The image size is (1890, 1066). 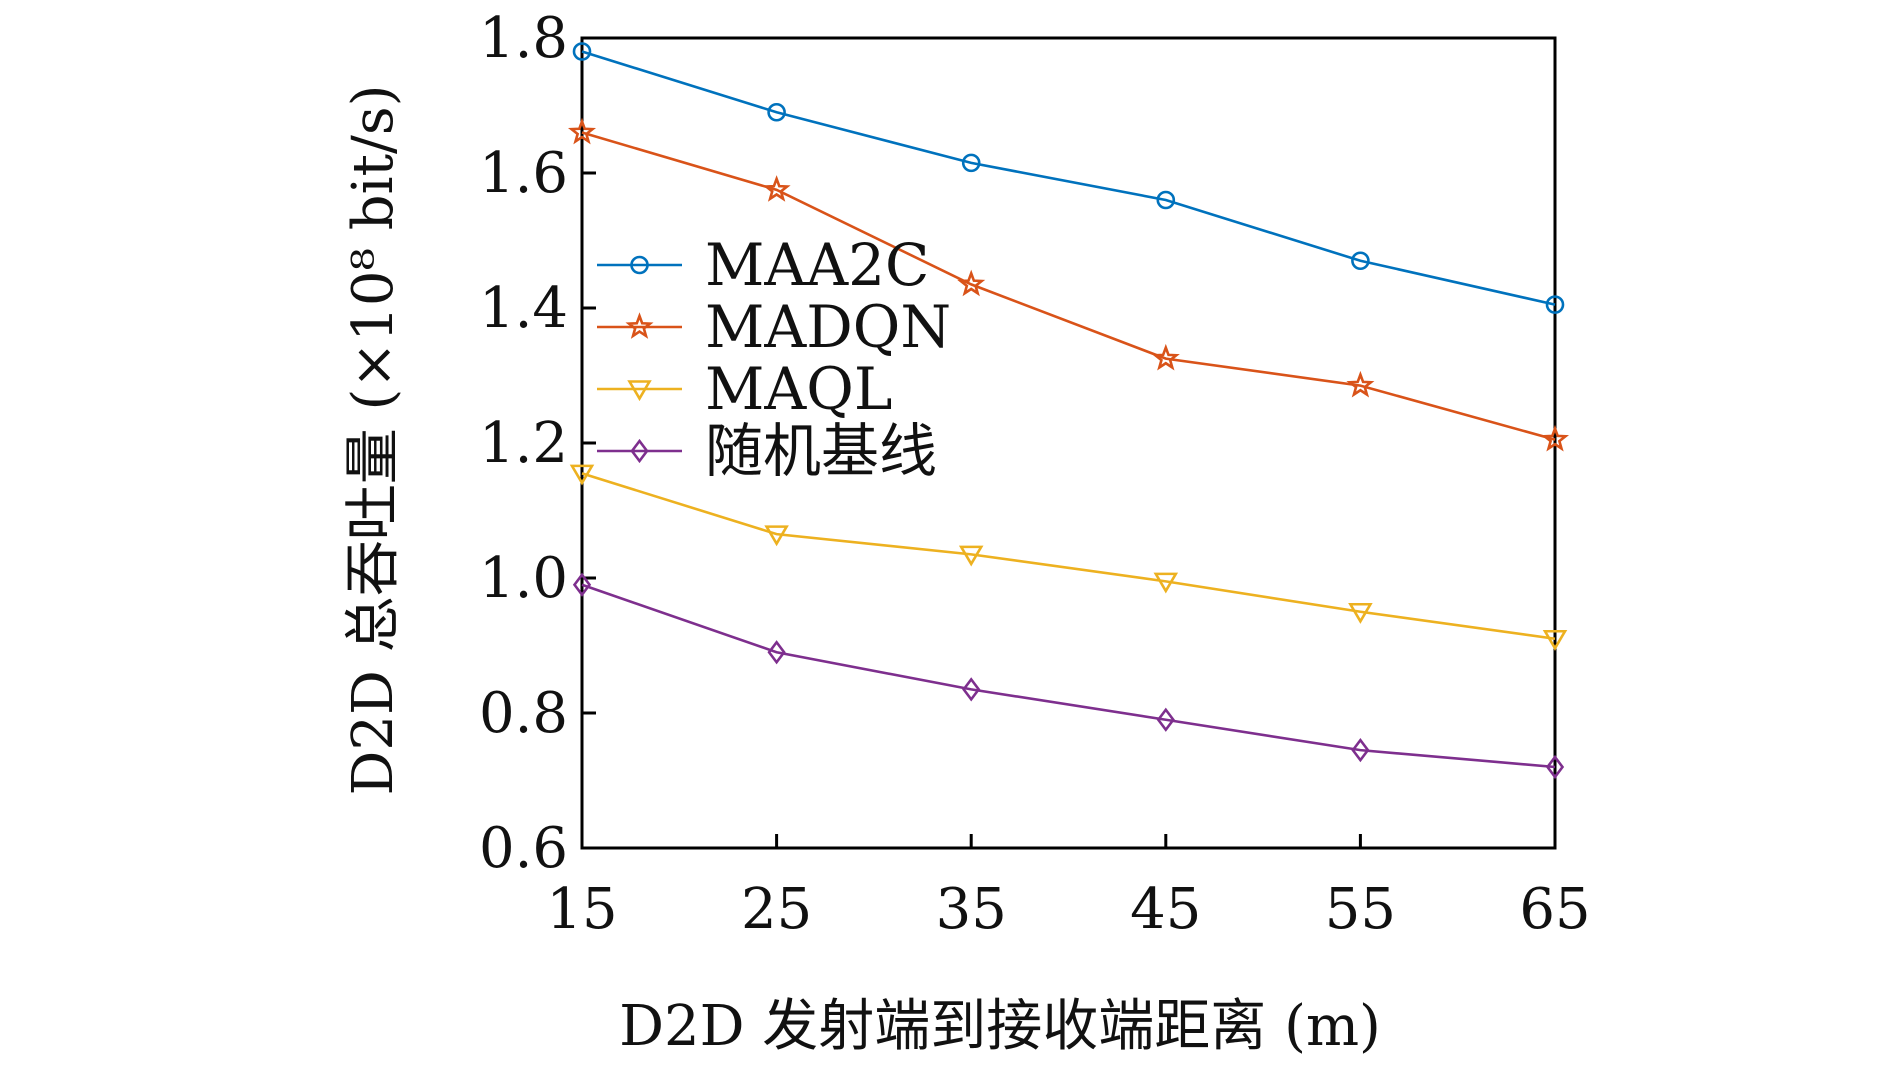 I want to click on x-tick-label: 35, so click(x=971, y=909).